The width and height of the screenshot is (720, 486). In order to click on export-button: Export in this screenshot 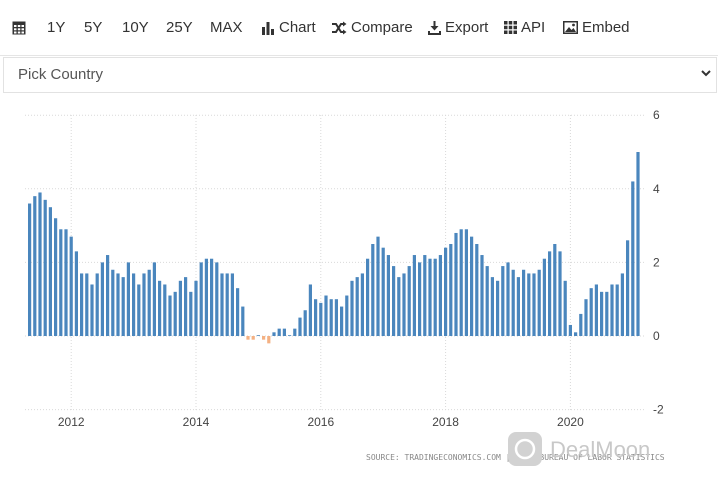, I will do `click(458, 27)`.